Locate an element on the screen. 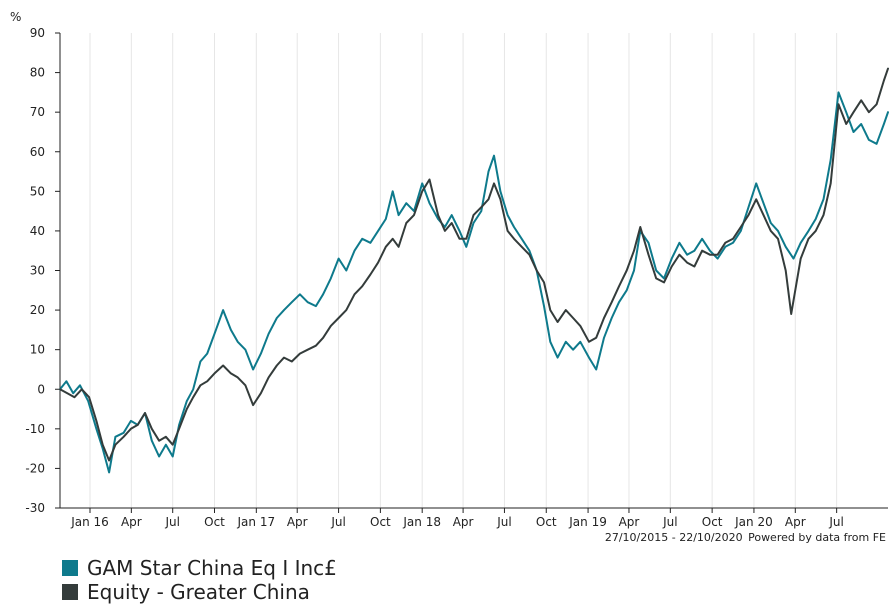  y-tick-label: 60 is located at coordinates (37, 152).